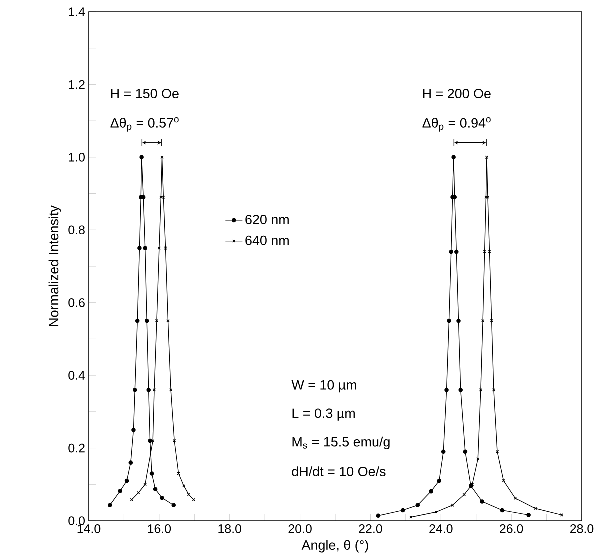  Describe the element at coordinates (76, 303) in the screenshot. I see `y-tick-label: 0.6` at that location.